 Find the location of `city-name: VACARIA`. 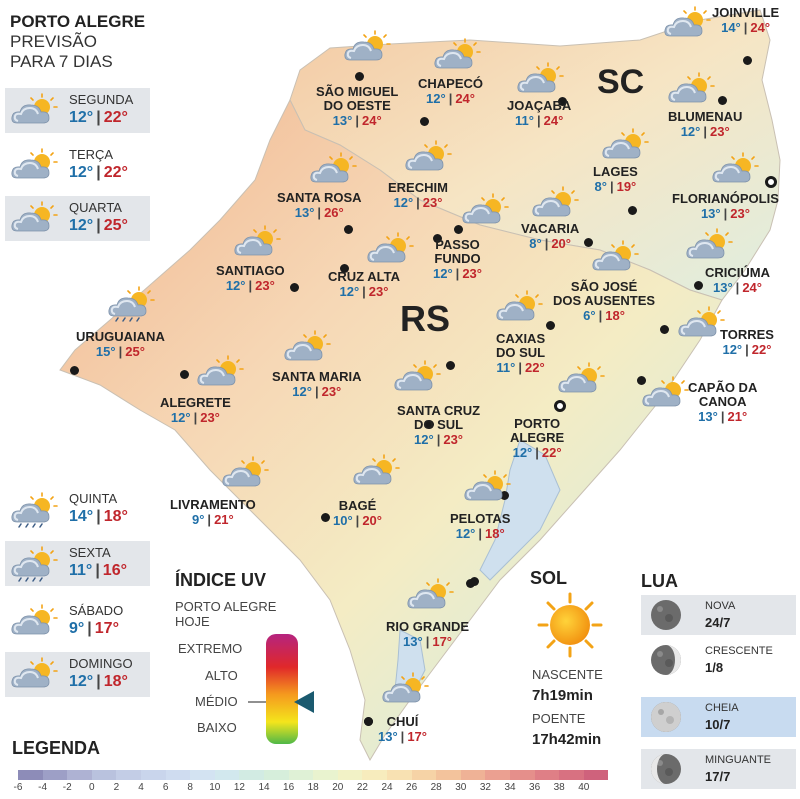

city-name: VACARIA is located at coordinates (550, 228).